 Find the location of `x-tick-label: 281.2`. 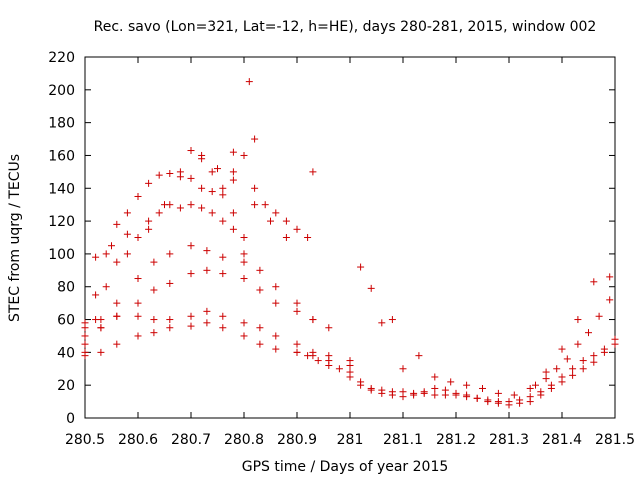

x-tick-label: 281.2 is located at coordinates (456, 440).